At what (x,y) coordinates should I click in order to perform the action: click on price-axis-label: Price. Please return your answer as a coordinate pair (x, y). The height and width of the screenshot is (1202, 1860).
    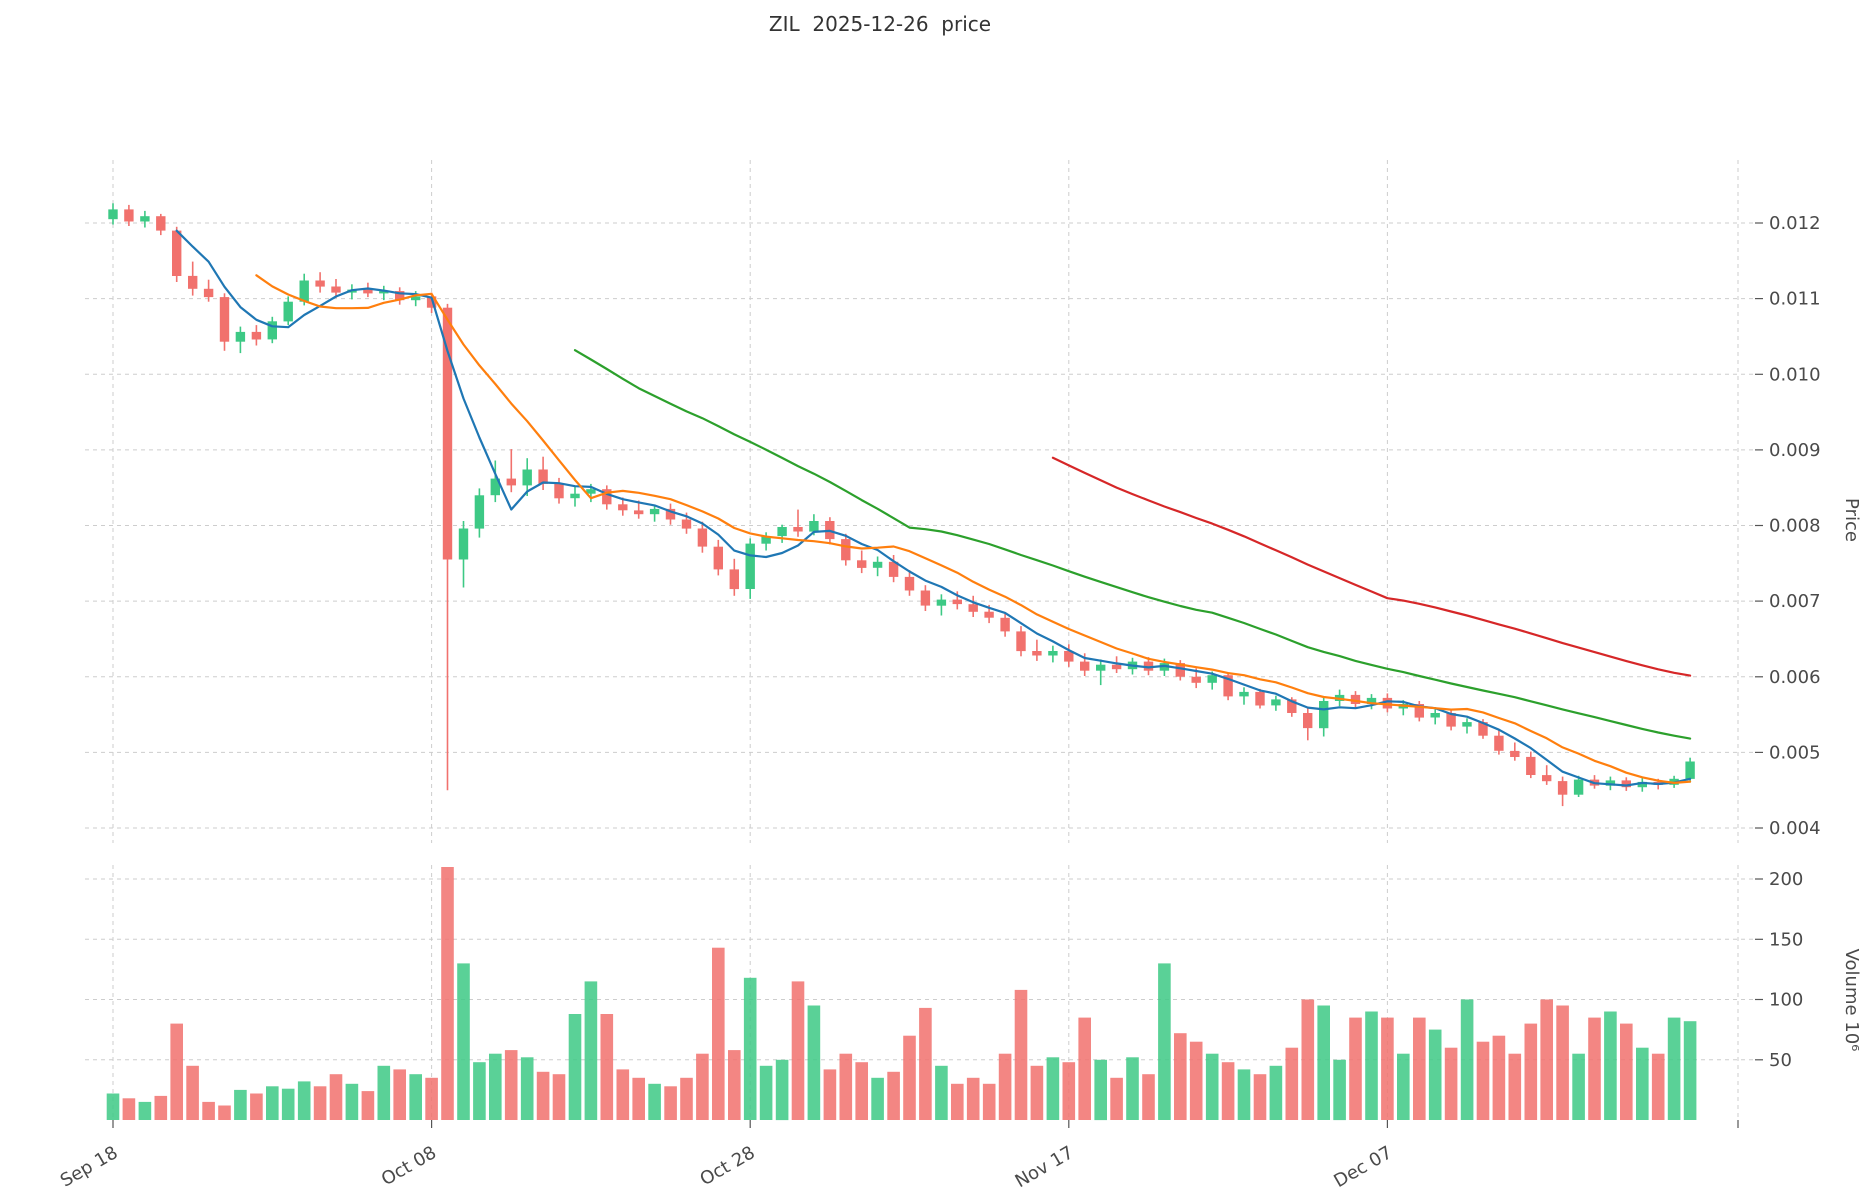
    Looking at the image, I should click on (1850, 520).